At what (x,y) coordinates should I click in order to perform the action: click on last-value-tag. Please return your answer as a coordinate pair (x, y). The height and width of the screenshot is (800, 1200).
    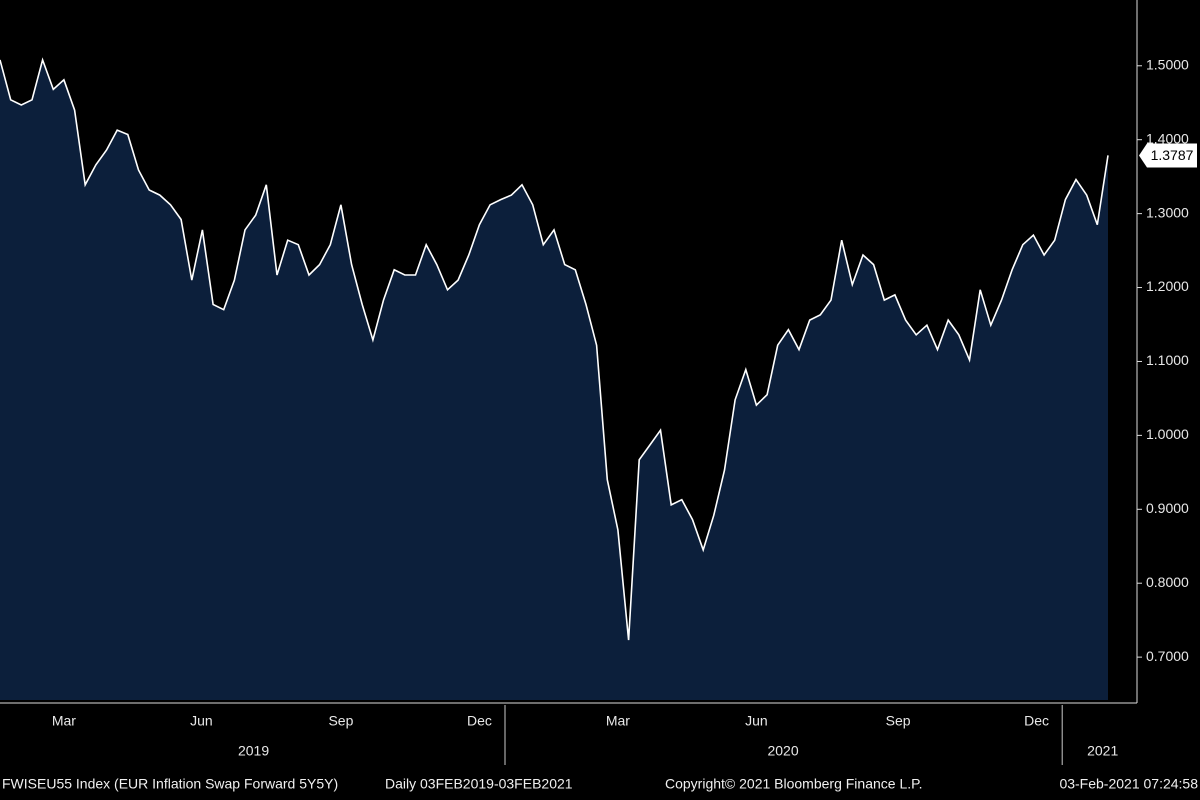
    Looking at the image, I should click on (1168, 155).